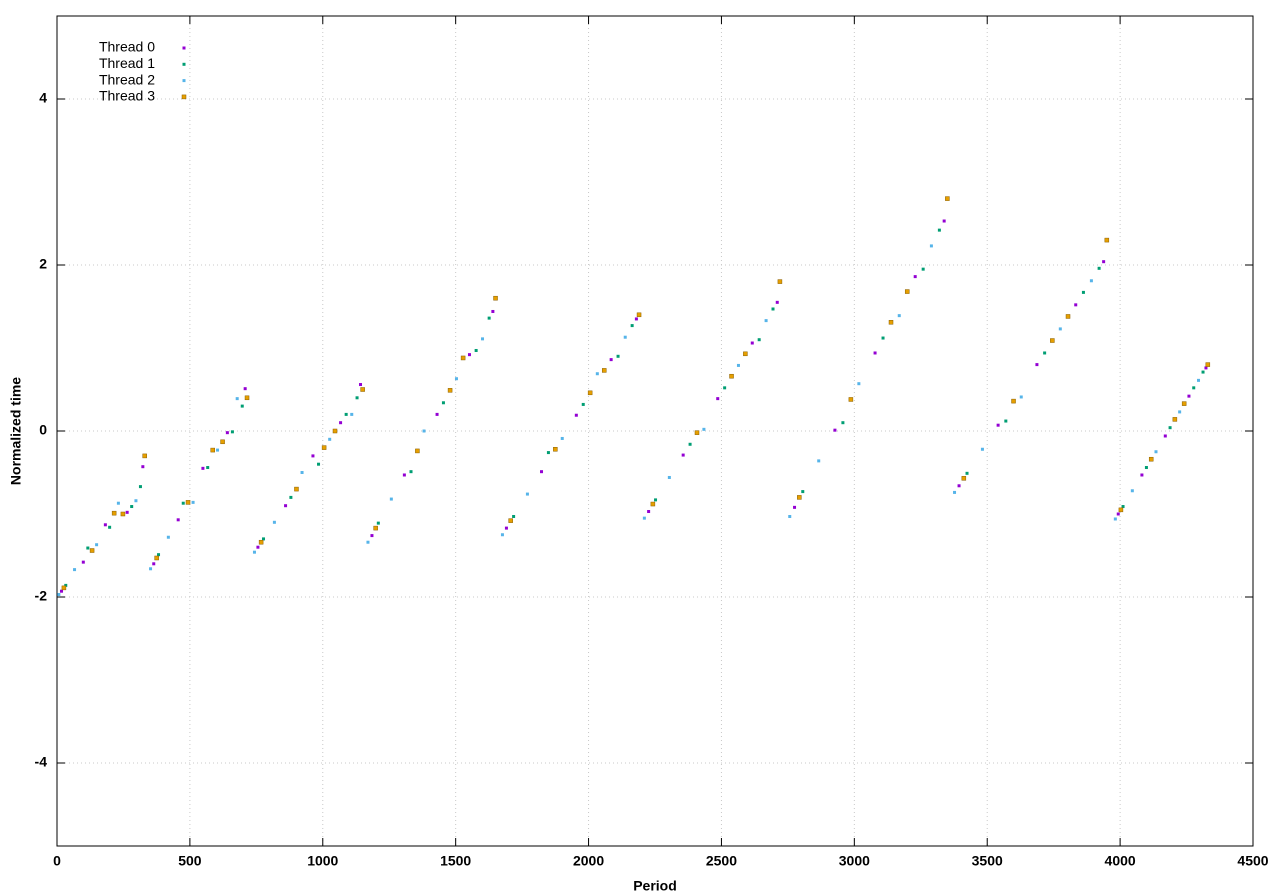 The height and width of the screenshot is (896, 1280). What do you see at coordinates (455, 861) in the screenshot?
I see `x-tick-label: 1500` at bounding box center [455, 861].